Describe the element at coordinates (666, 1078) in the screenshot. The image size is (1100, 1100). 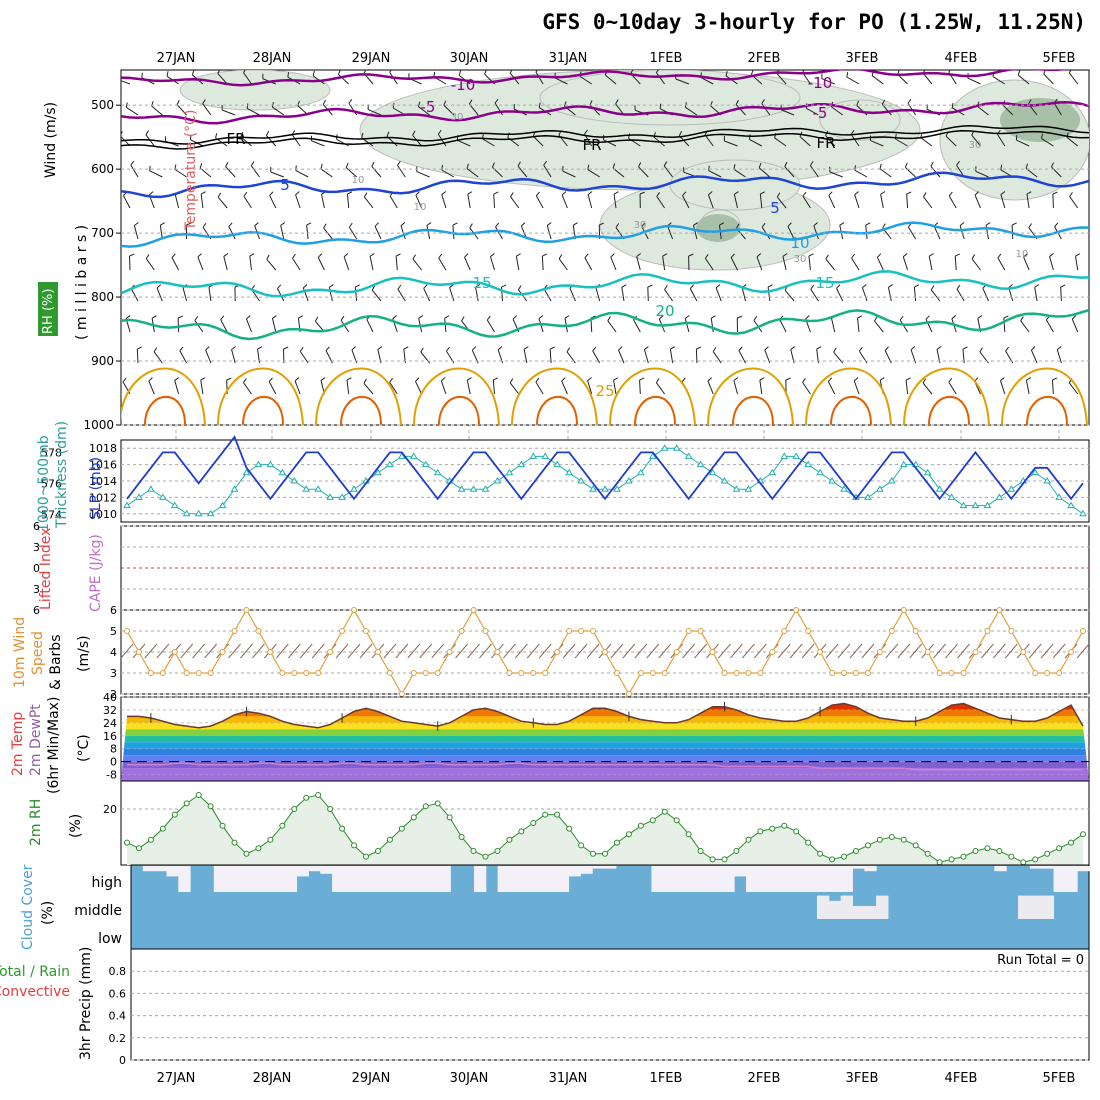
I see `date-label-bottom: 1FEB` at that location.